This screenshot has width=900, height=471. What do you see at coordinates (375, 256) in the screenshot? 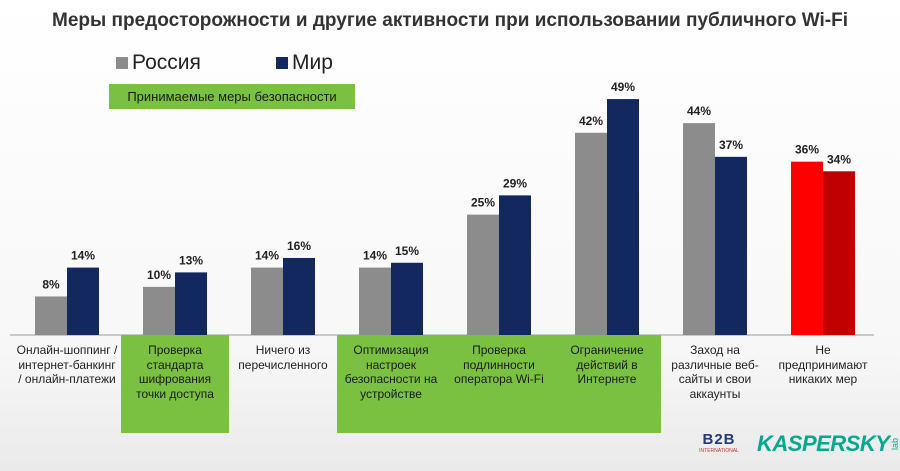
I see `data-label-russia-3: 14%` at bounding box center [375, 256].